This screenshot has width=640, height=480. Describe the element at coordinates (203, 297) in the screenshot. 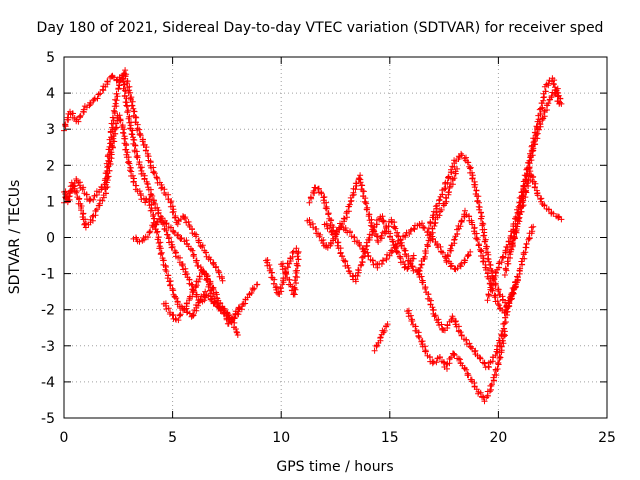

I see `series-track-e` at that location.